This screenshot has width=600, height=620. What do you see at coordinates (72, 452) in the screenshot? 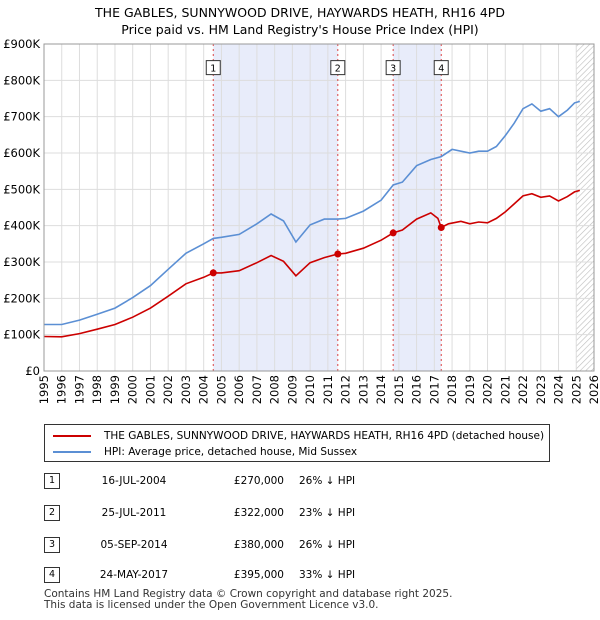
I see `legend-swatch-hpi` at bounding box center [72, 452].